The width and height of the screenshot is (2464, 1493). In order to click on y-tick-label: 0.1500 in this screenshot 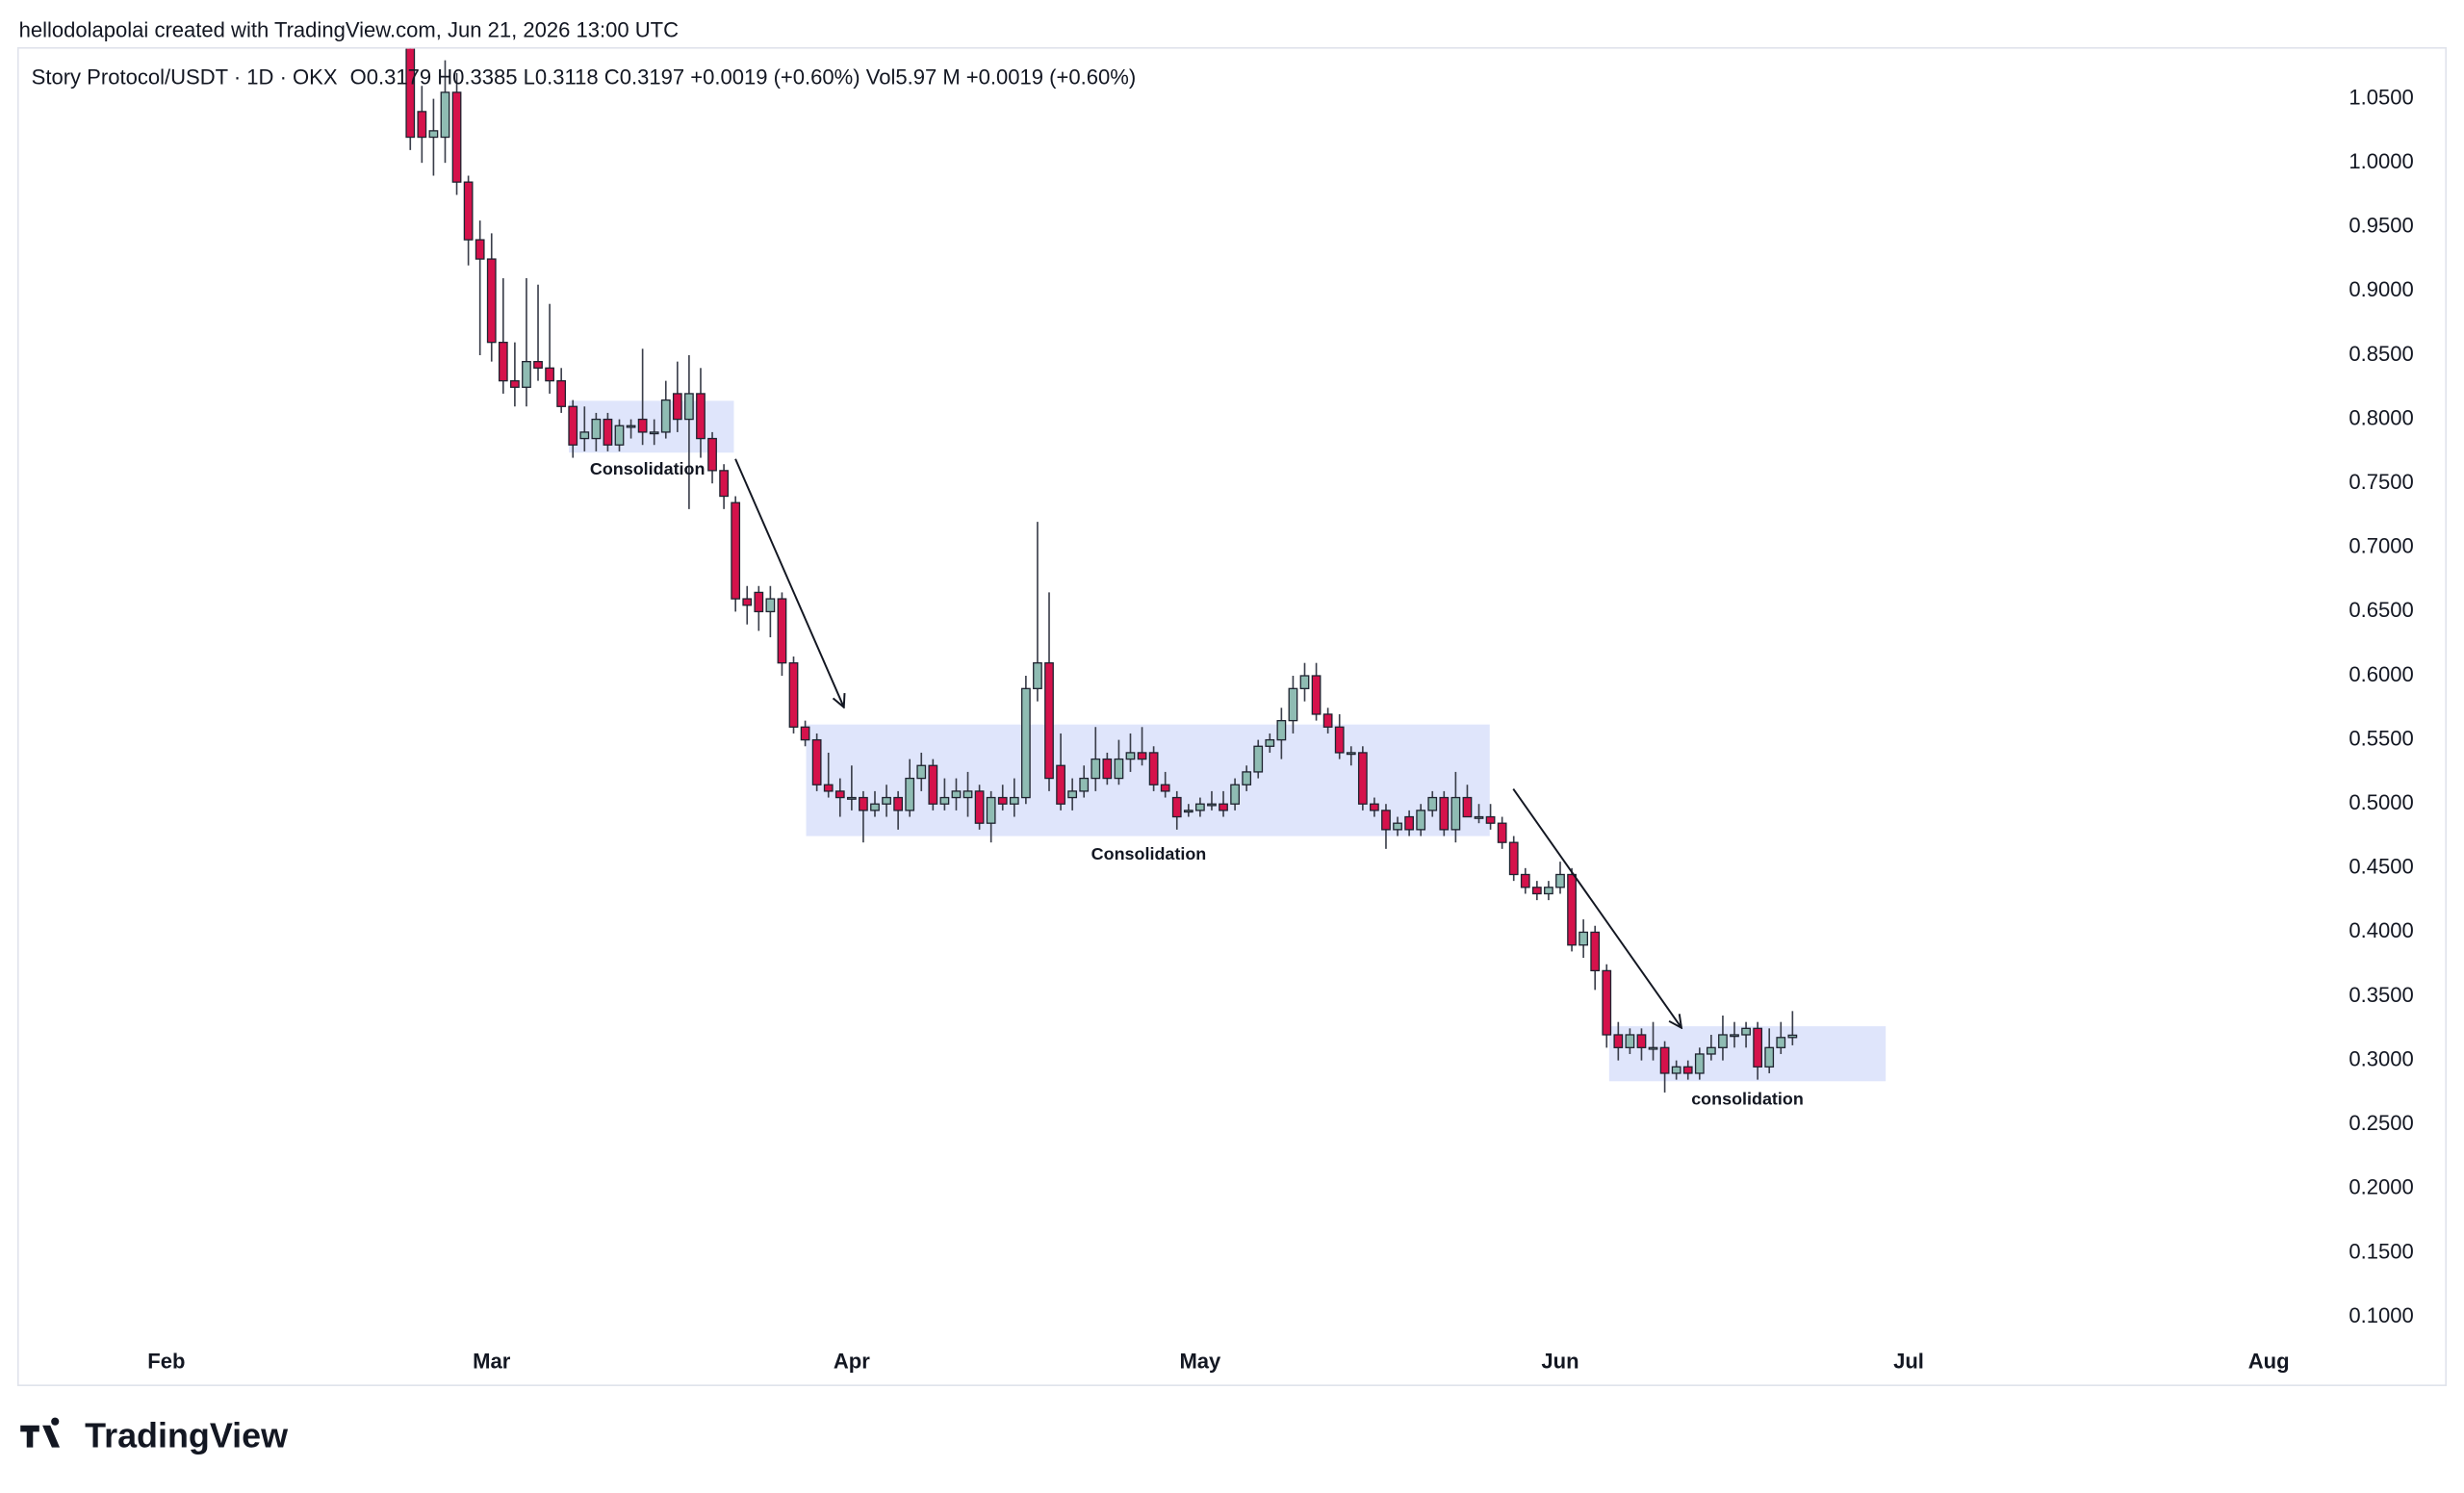, I will do `click(2380, 1251)`.